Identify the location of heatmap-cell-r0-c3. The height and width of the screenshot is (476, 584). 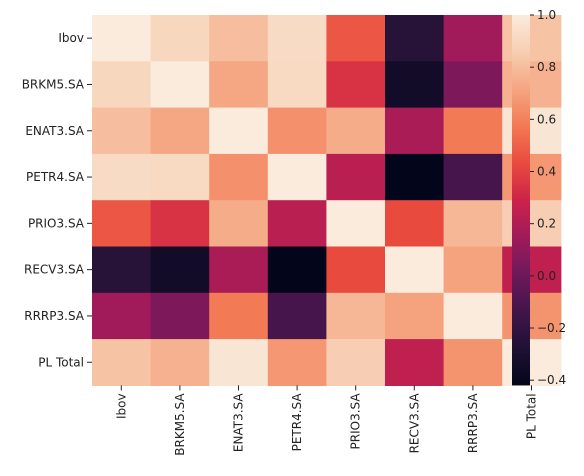
(297, 38).